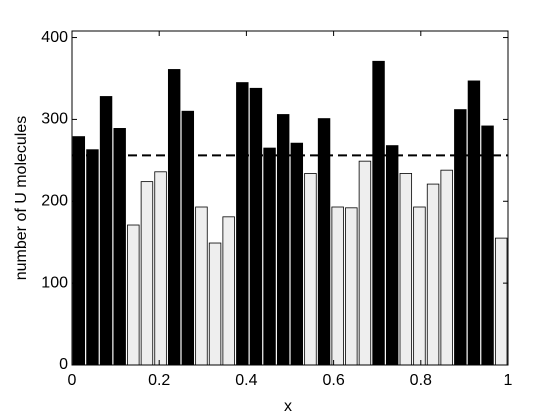 This screenshot has height=420, width=560. Describe the element at coordinates (54, 282) in the screenshot. I see `y-tick-label: 100` at that location.